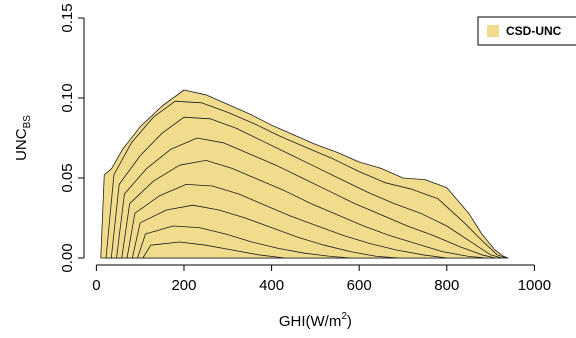  Describe the element at coordinates (67, 257) in the screenshot. I see `y-tick-label-0.00: 0.00` at that location.